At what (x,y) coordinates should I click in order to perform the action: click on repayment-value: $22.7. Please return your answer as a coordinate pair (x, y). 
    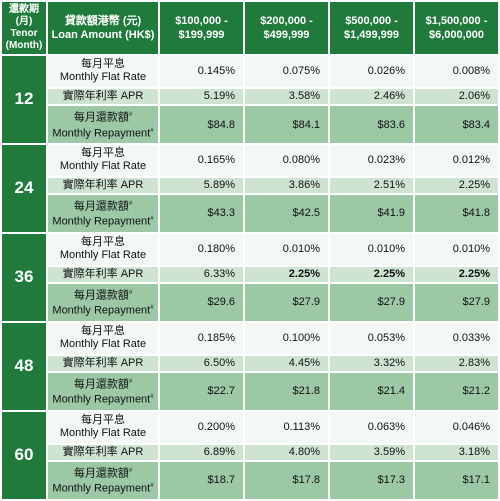
    Looking at the image, I should click on (201, 391).